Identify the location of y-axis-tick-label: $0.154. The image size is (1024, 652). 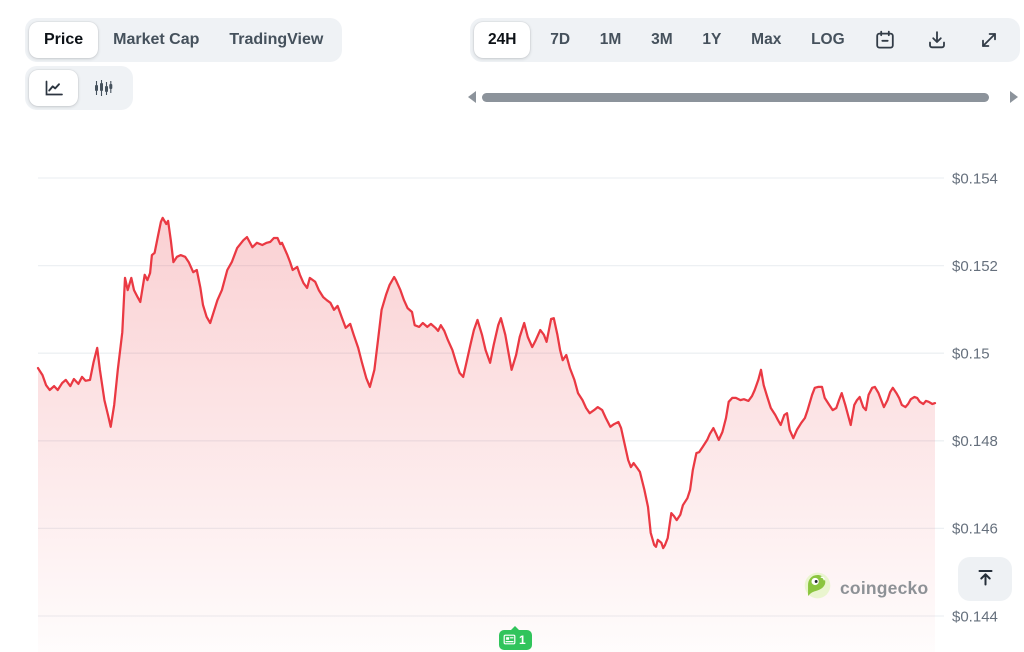
(975, 178).